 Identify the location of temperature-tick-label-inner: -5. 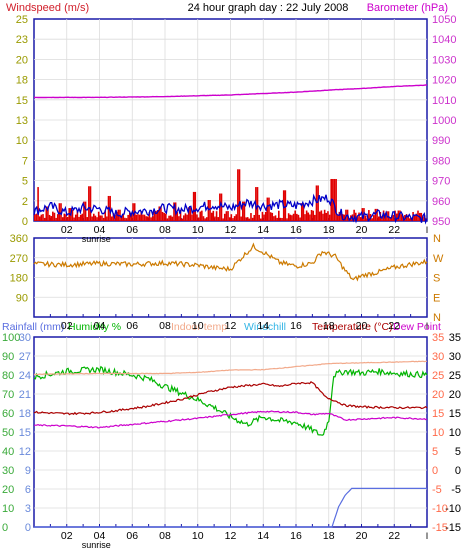
(437, 490).